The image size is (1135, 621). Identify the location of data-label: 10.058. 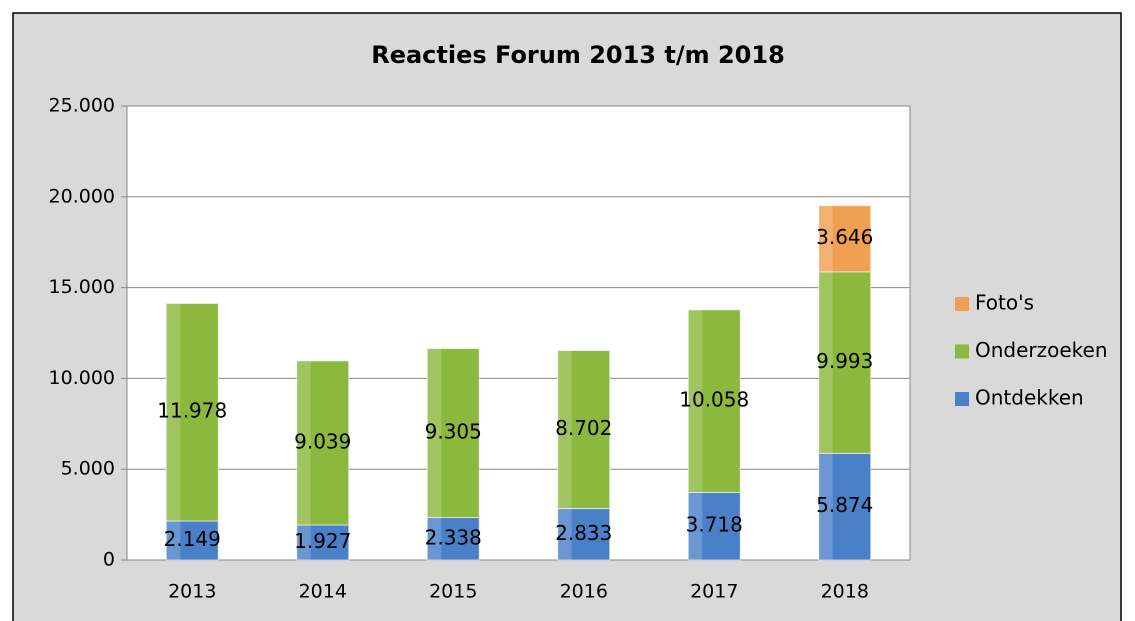
(714, 400).